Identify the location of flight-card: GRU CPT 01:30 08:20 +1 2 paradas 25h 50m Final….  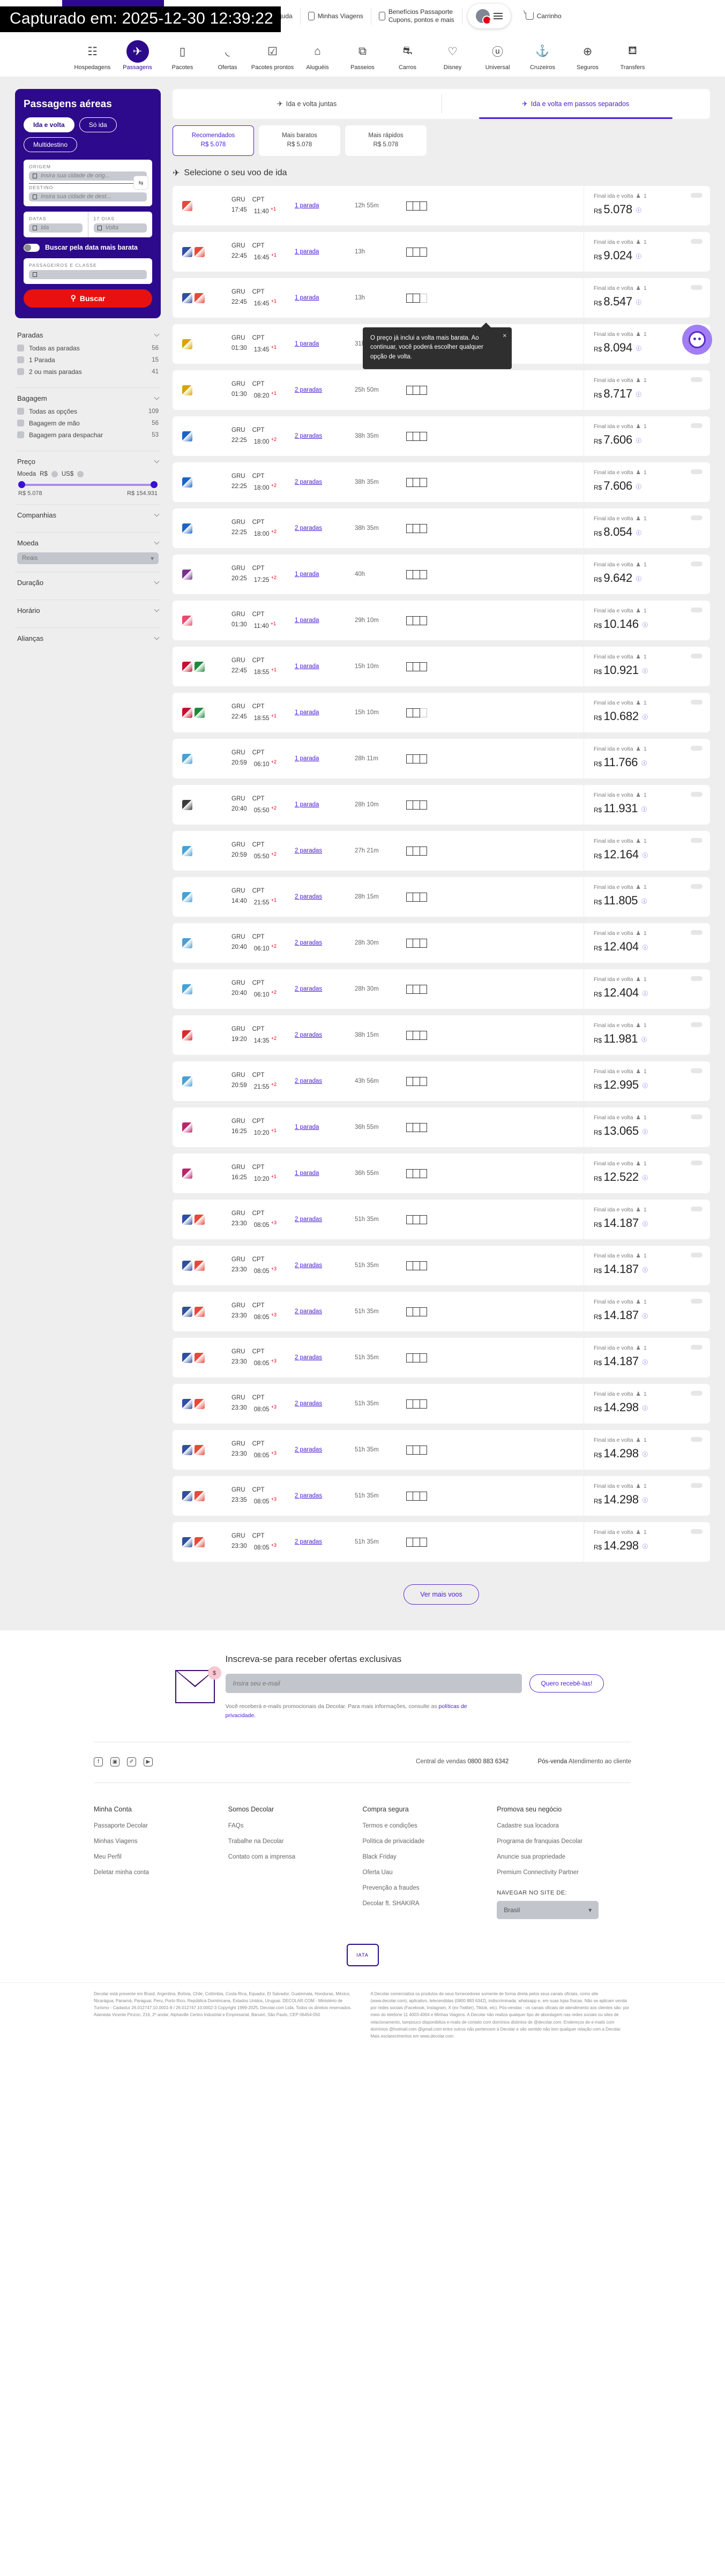
(442, 390).